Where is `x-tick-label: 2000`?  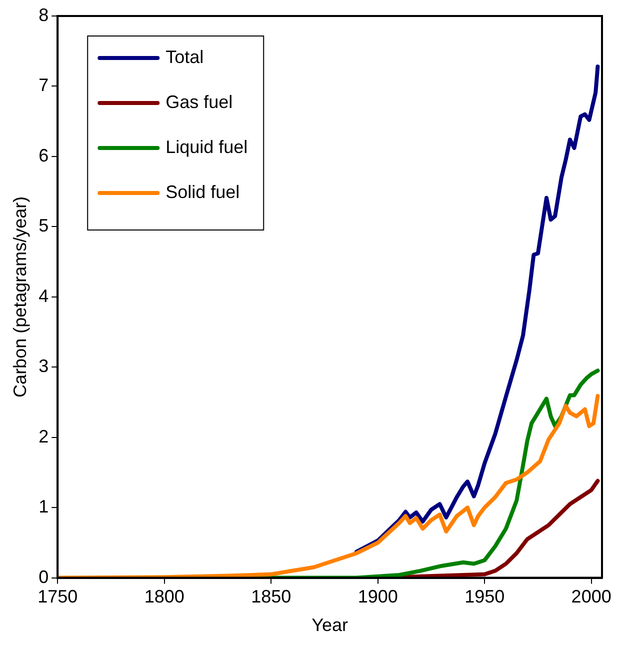 x-tick-label: 2000 is located at coordinates (591, 596).